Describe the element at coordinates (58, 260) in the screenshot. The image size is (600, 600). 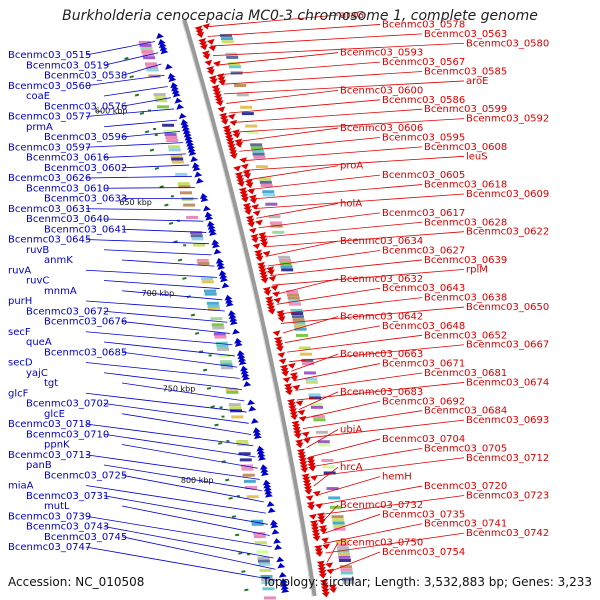
I see `gene-label-left: anmK` at that location.